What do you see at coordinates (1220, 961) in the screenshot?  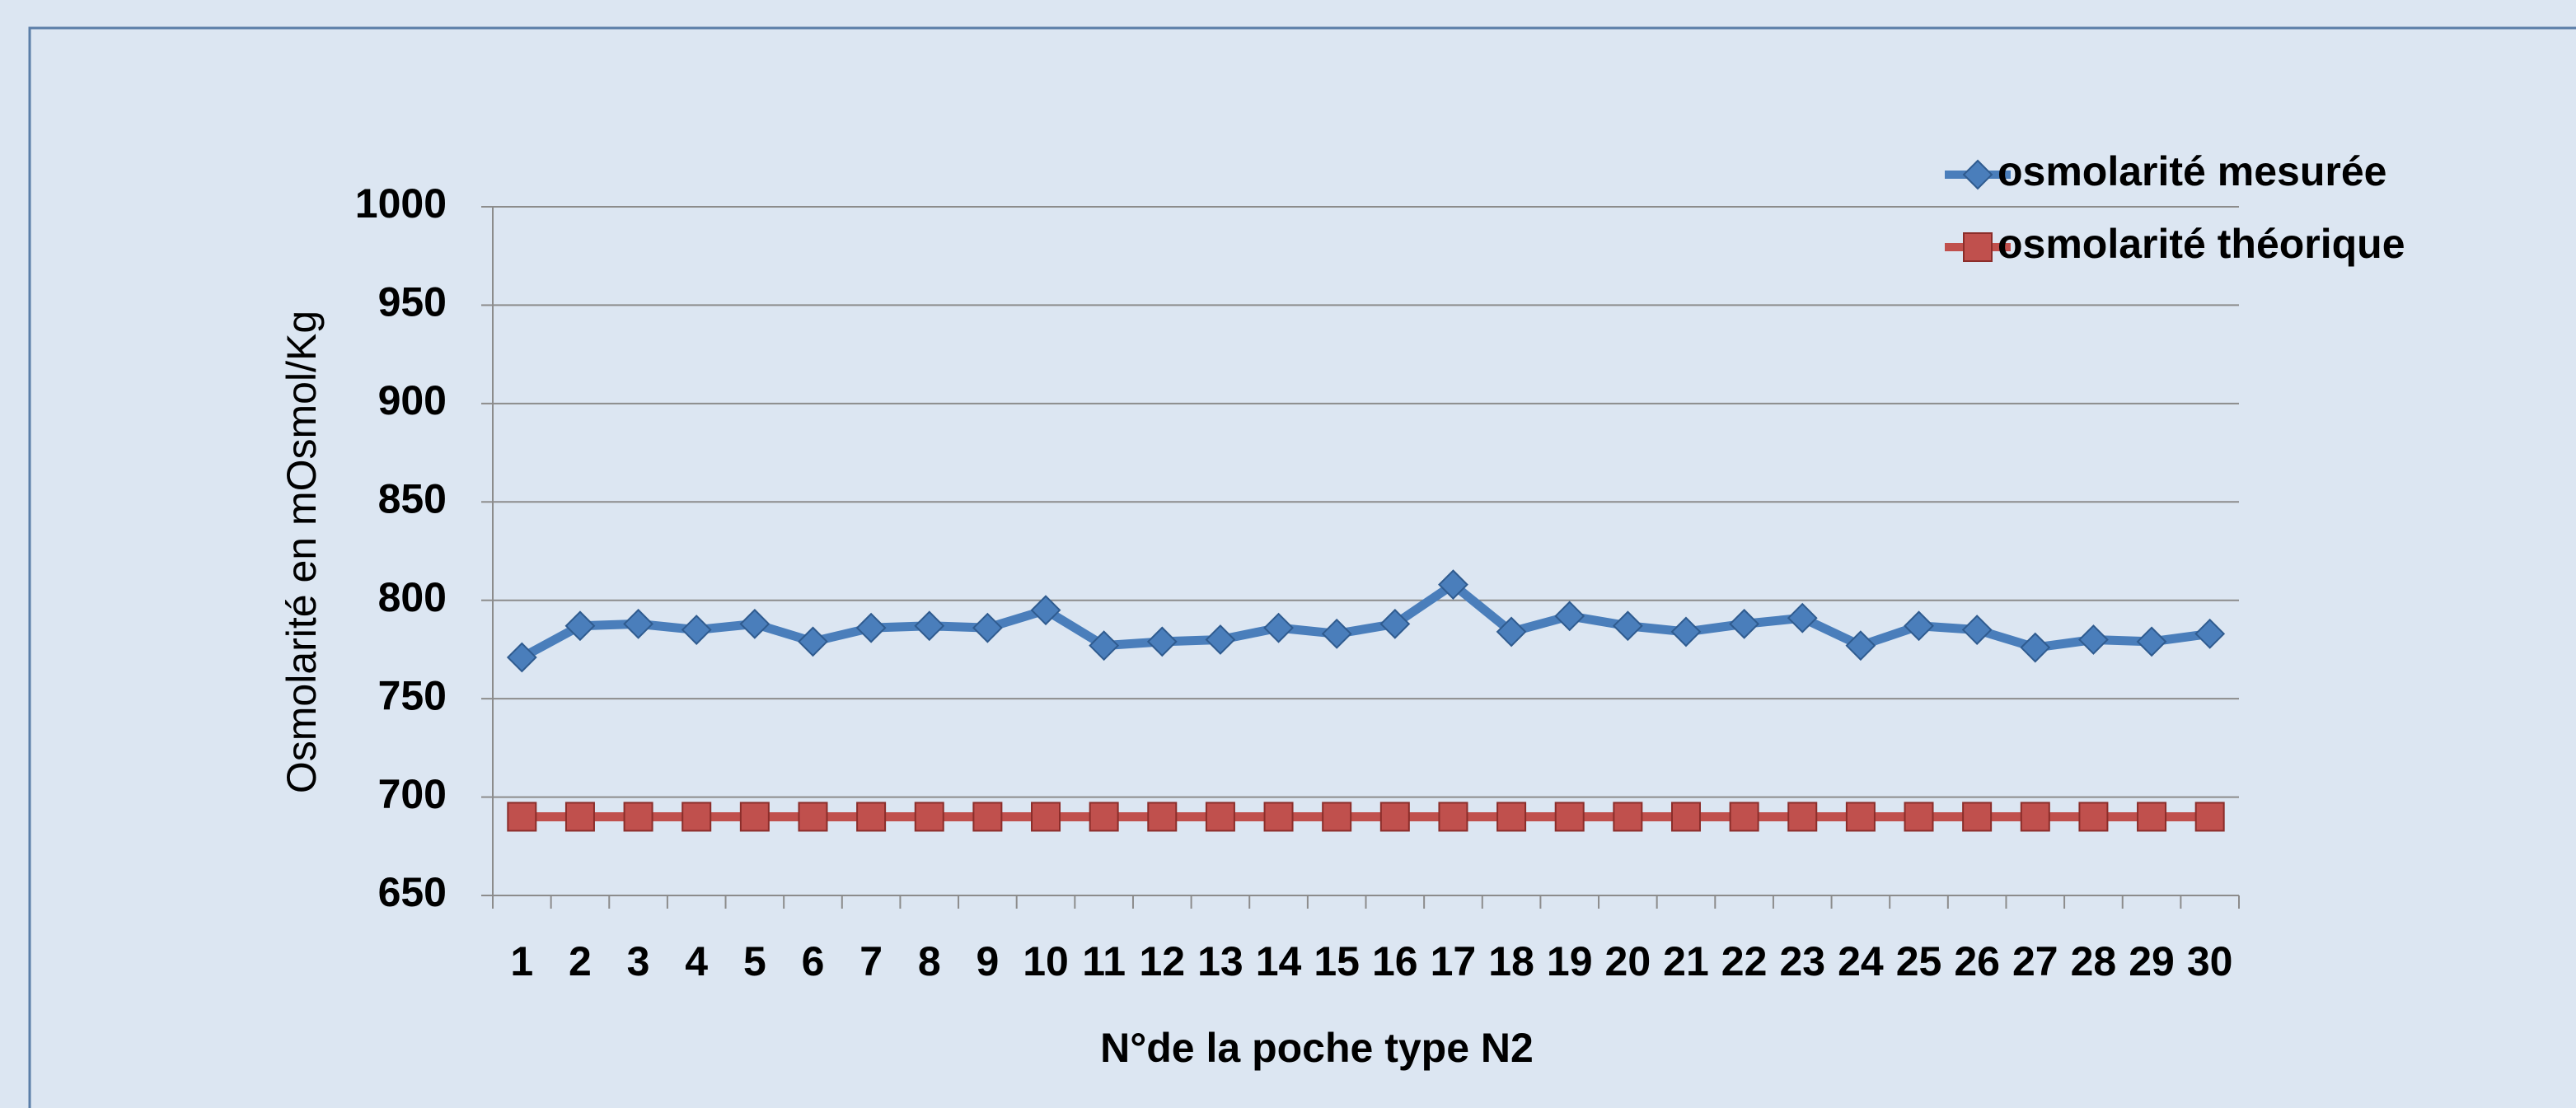 I see `x-tick-label: 13` at bounding box center [1220, 961].